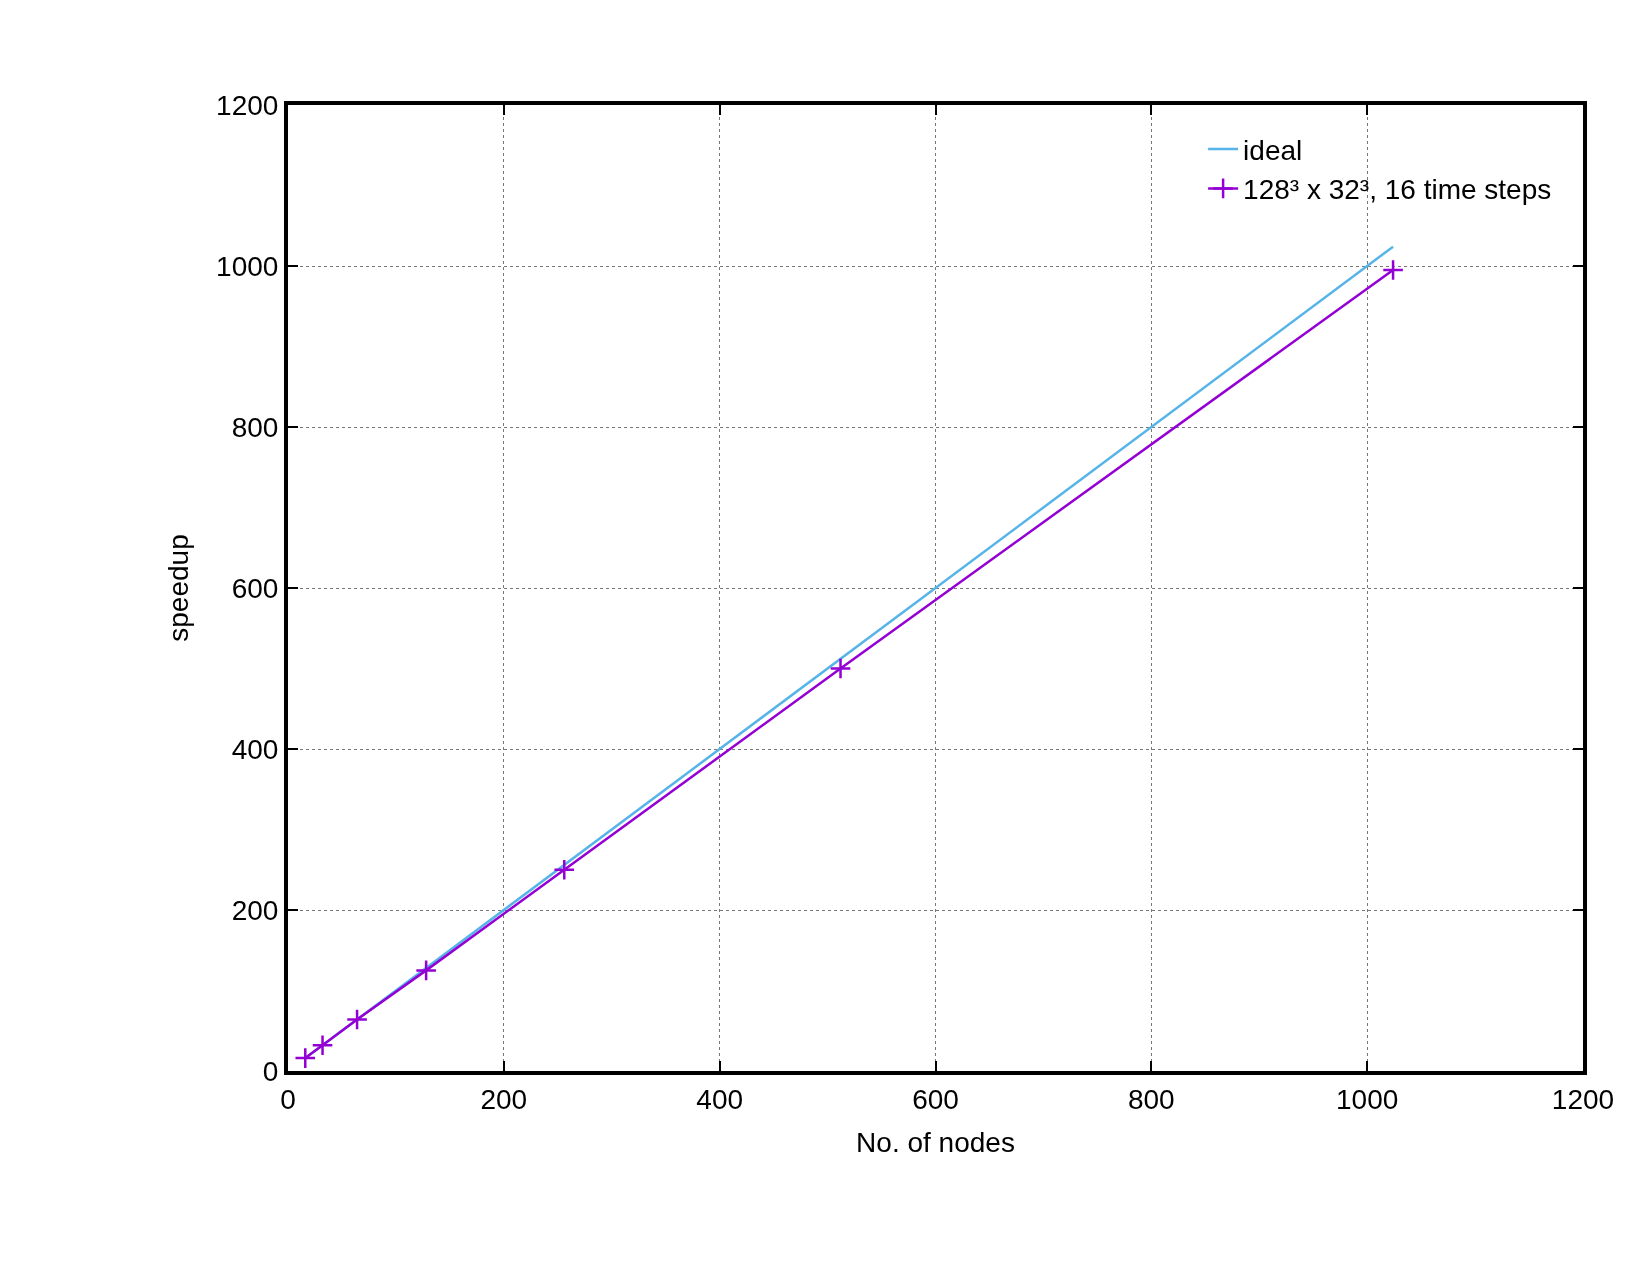  What do you see at coordinates (1273, 150) in the screenshot?
I see `legend-label: ideal` at bounding box center [1273, 150].